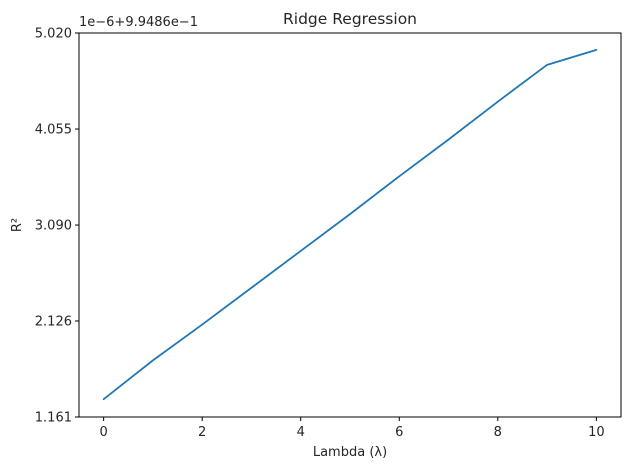 Image resolution: width=630 pixels, height=470 pixels. Describe the element at coordinates (498, 432) in the screenshot. I see `x-tick-label: 8` at that location.